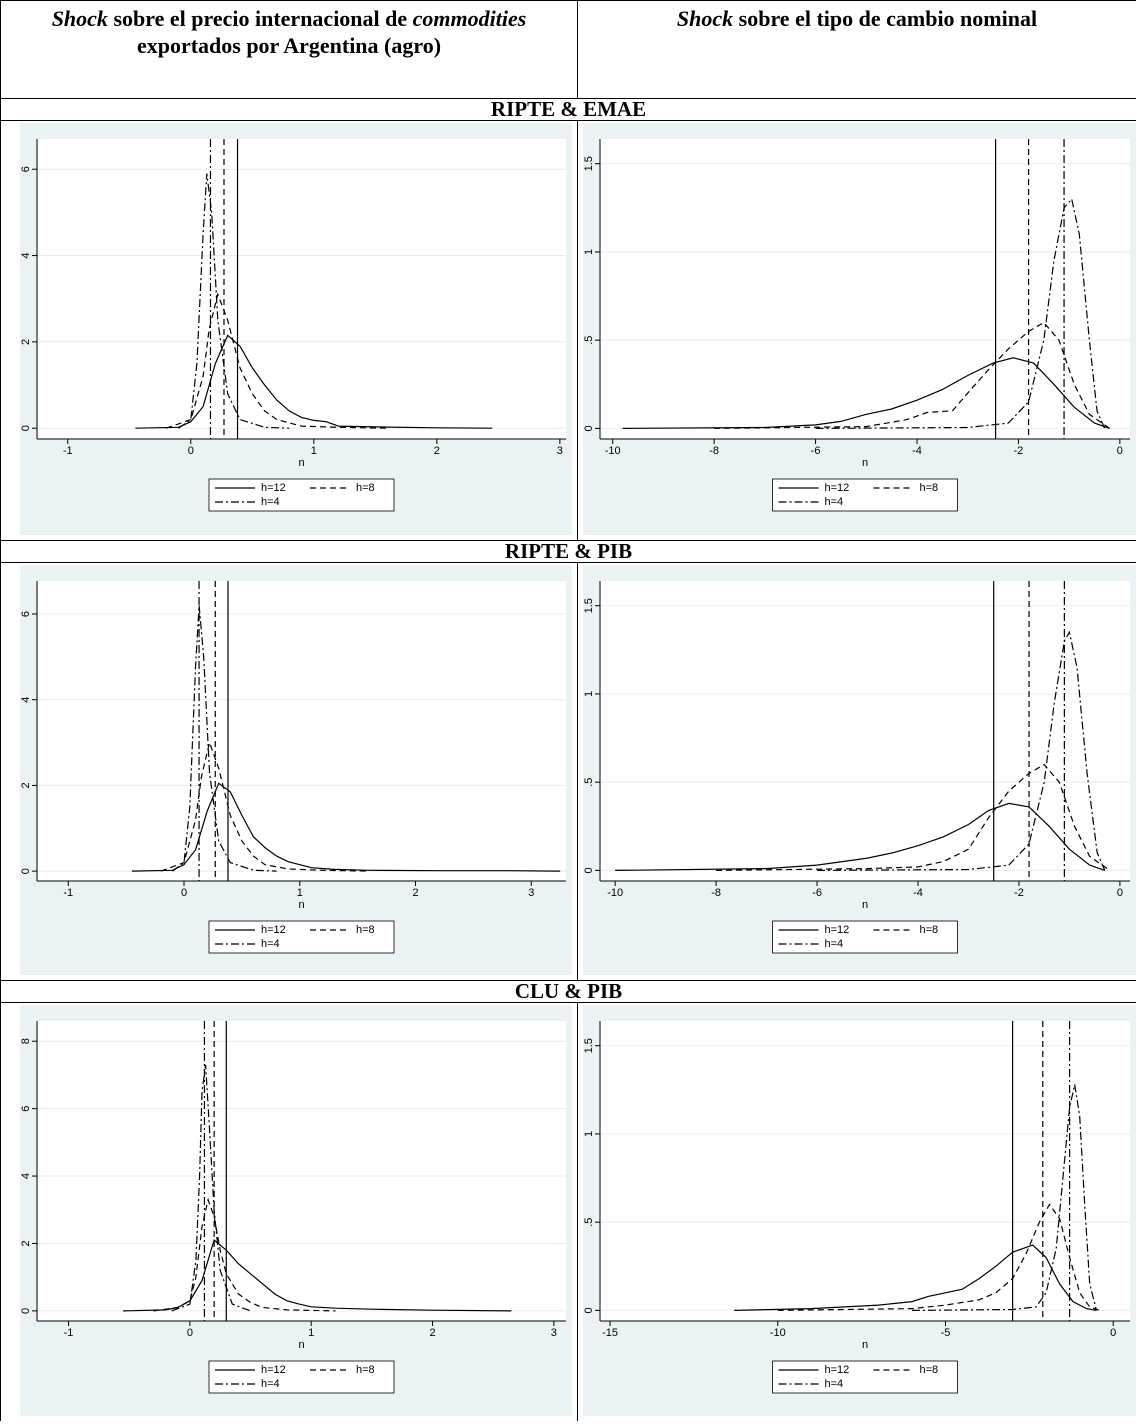 The width and height of the screenshot is (1136, 1426). Describe the element at coordinates (885, 18) in the screenshot. I see `header-text: sobre el tipo de cambio nominal` at that location.